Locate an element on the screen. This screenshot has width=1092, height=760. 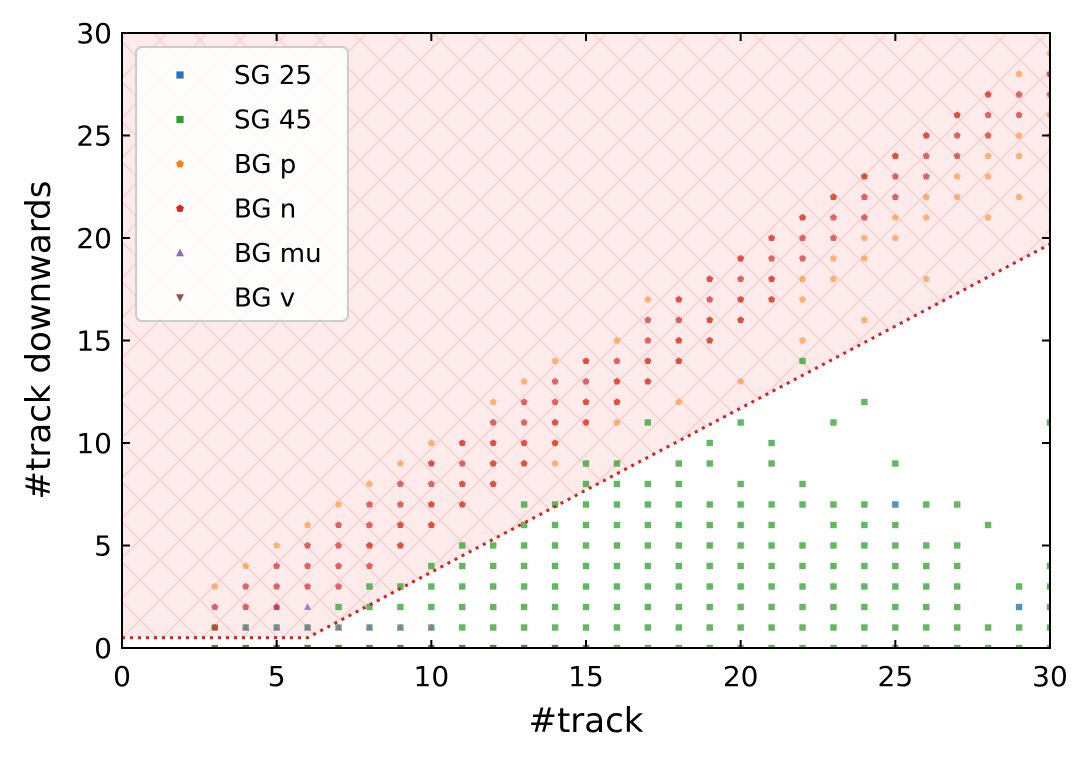
legend-marker is located at coordinates (180, 75).